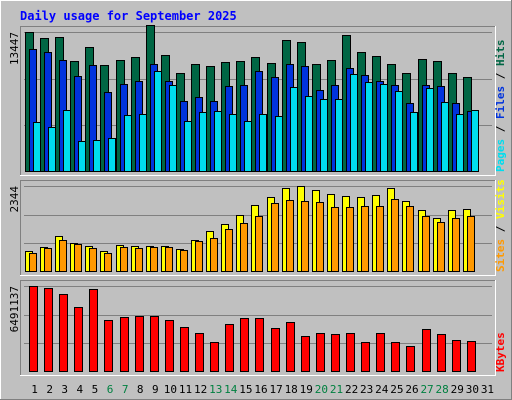 Image resolution: width=512 pixels, height=400 pixels. I want to click on day-label: 6, so click(110, 389).